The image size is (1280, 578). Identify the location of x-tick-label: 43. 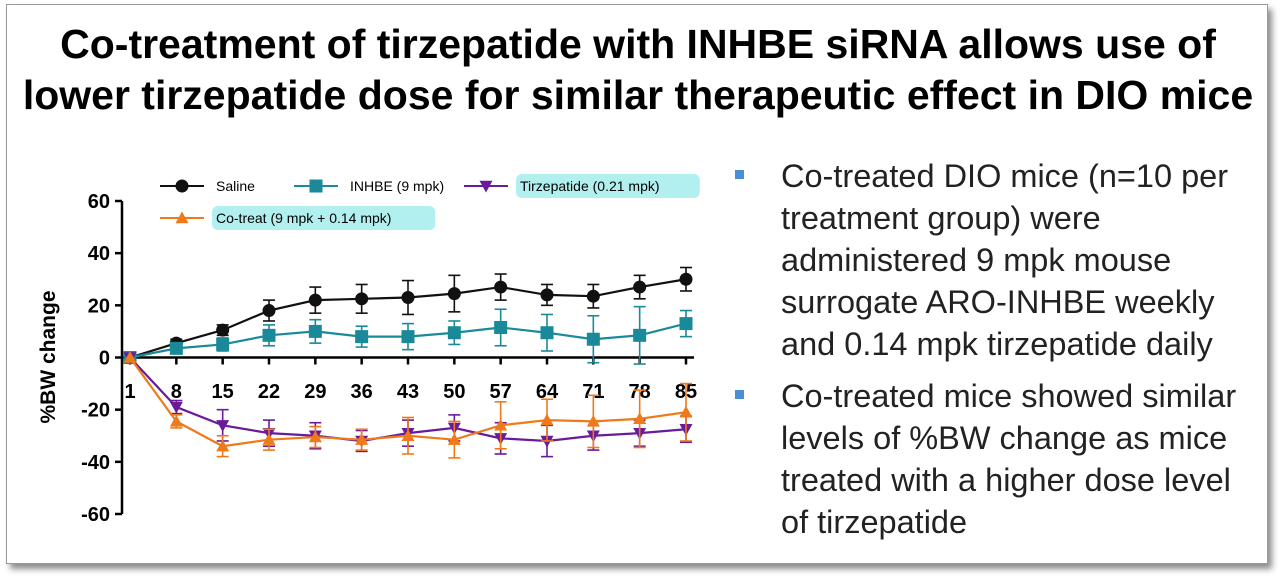
(408, 392).